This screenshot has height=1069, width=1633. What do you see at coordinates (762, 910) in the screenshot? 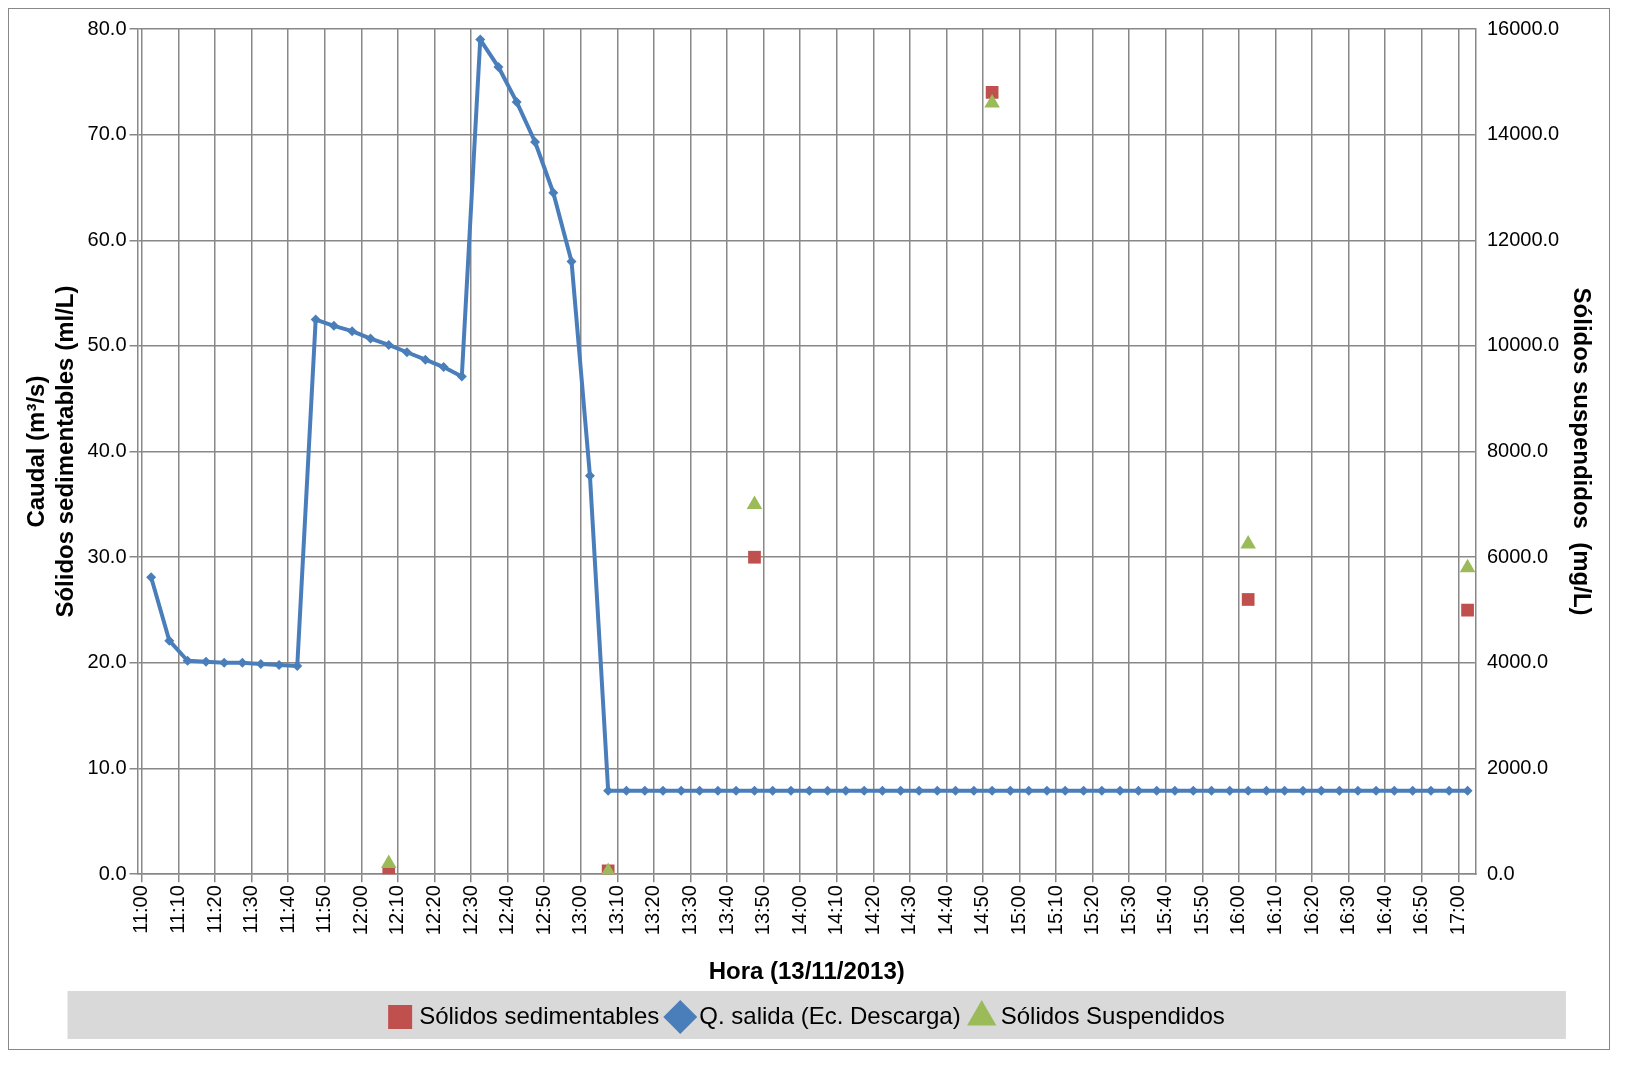
I see `x-tick-label: 13:50` at bounding box center [762, 910].